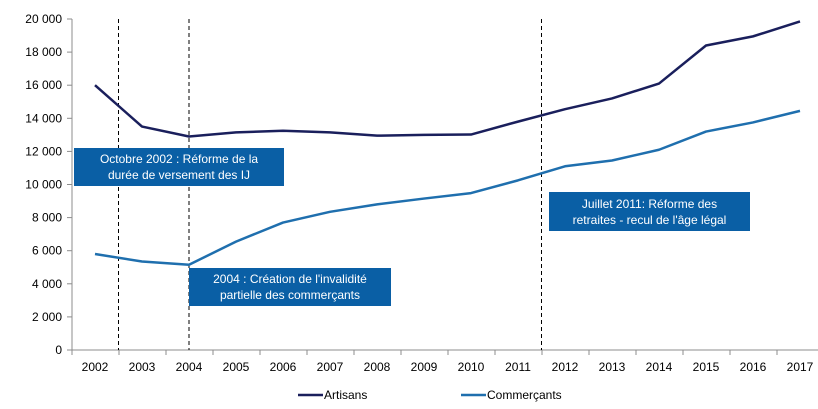 This screenshot has height=409, width=818. I want to click on y-tick-label: 8 000, so click(47, 218).